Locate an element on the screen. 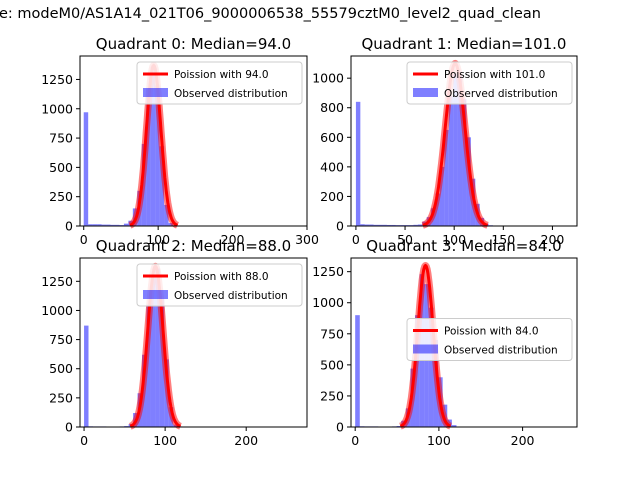  legend-fit-label: Poission with 101.0 is located at coordinates (494, 75).